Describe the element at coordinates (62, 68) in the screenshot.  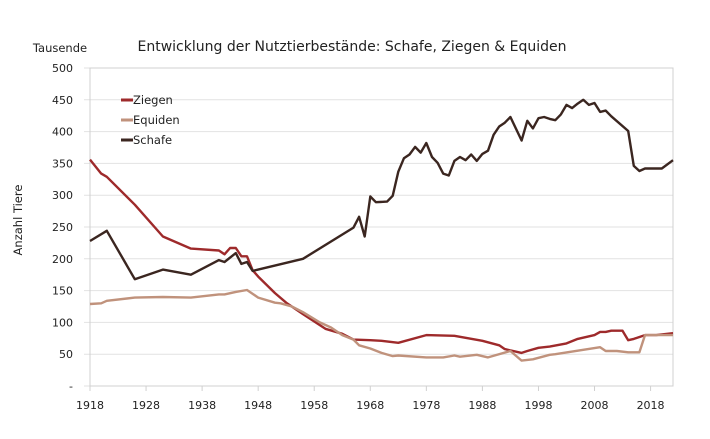
I see `y-tick-label: 500` at that location.